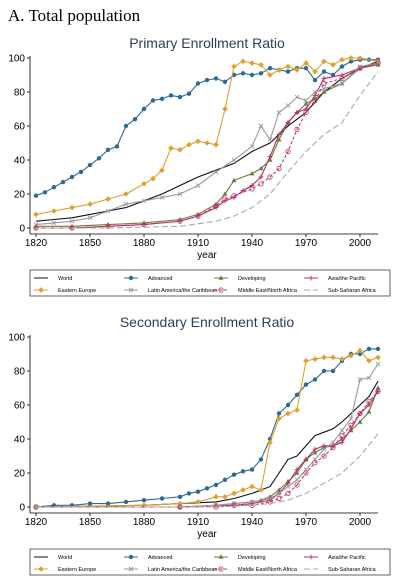 This screenshot has height=581, width=401. I want to click on legend-box, so click(210, 562).